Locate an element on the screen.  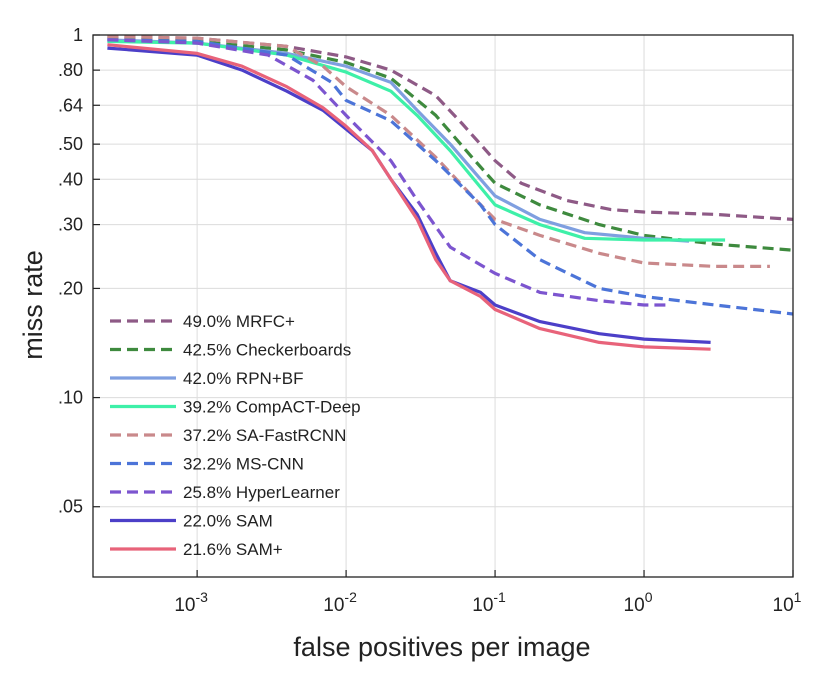
legend-label: 21.6% SAM+ is located at coordinates (233, 549).